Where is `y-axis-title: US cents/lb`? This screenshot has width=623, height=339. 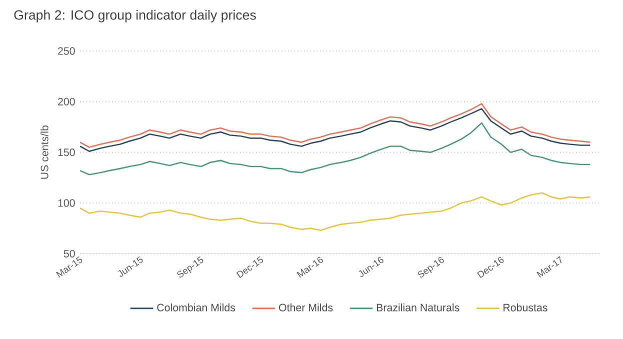 y-axis-title: US cents/lb is located at coordinates (44, 152).